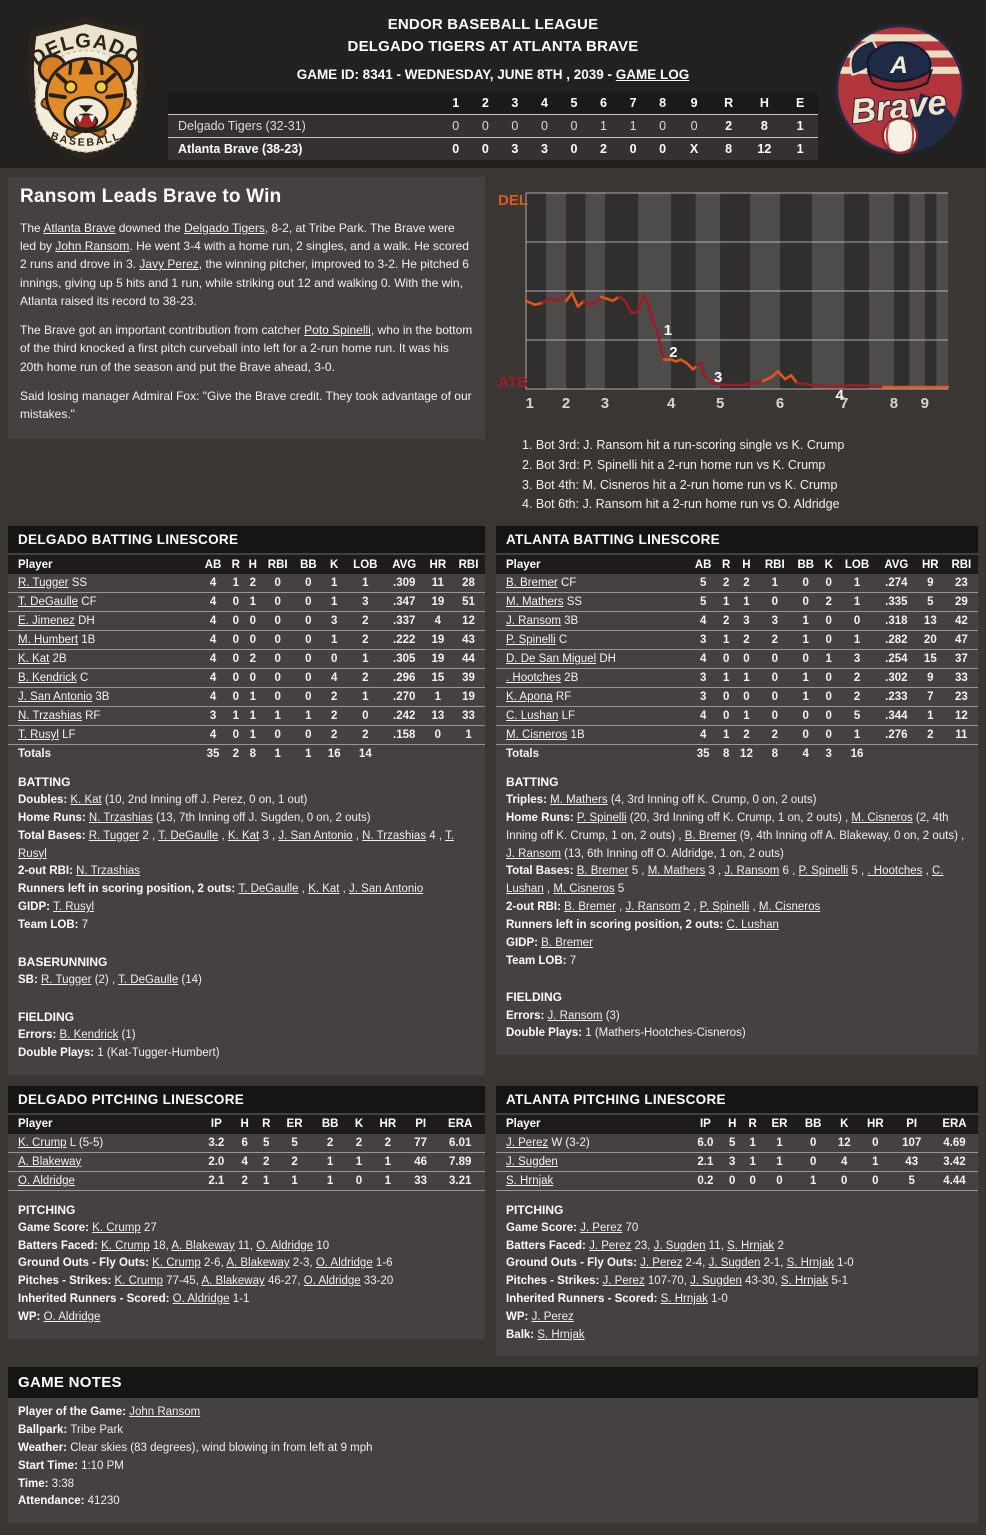 This screenshot has width=986, height=1535. Describe the element at coordinates (737, 1181) in the screenshot. I see `table-row: S. Hrnjak 0.2 0 0 0 1 0 0 5 4.44` at that location.